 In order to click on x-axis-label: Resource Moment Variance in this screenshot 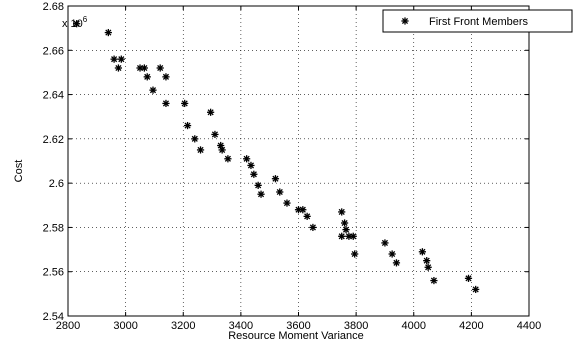, I will do `click(296, 336)`.